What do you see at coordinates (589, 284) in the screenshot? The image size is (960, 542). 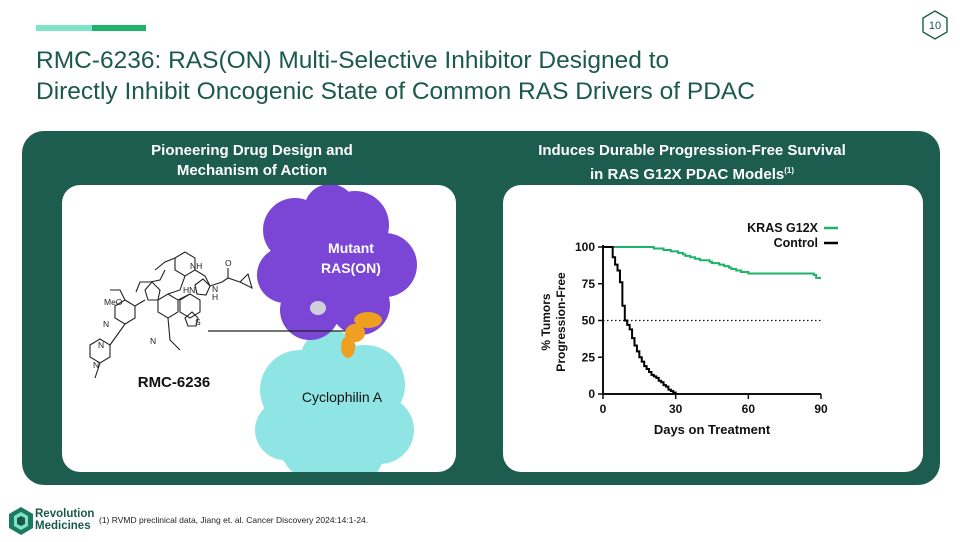 I see `y-tick-label: 75` at bounding box center [589, 284].